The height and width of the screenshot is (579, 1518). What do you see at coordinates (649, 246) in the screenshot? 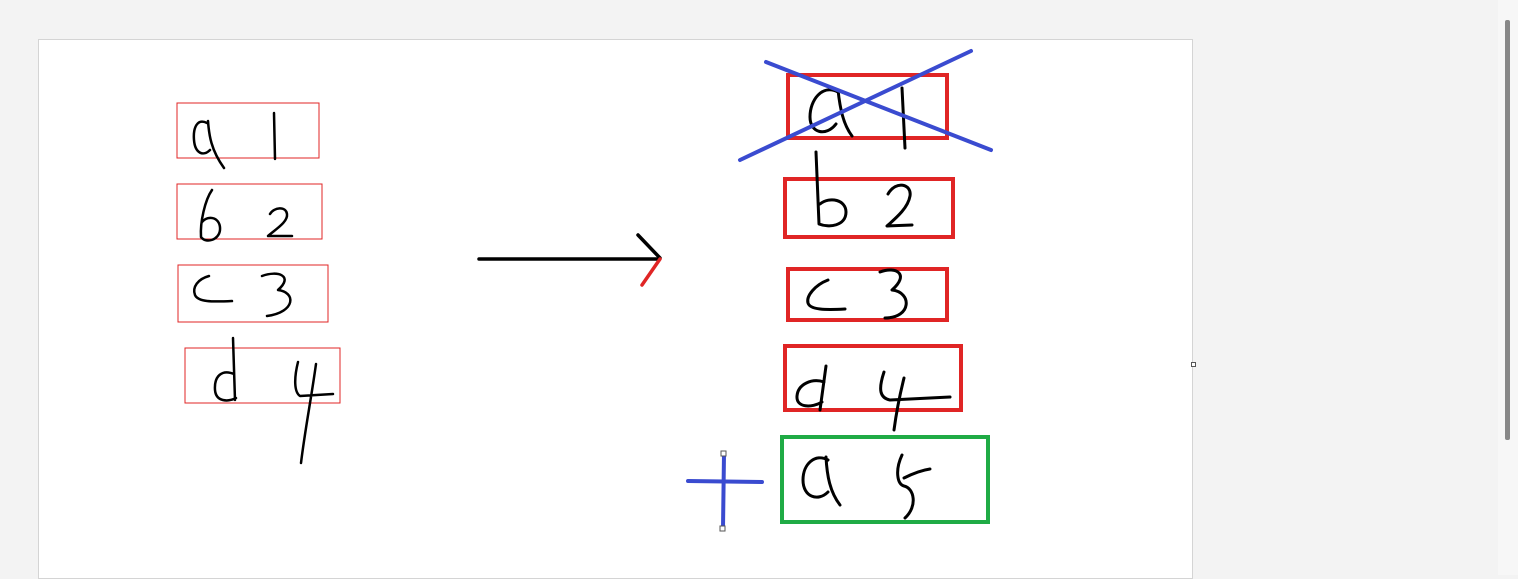
I see `arrow-head-upper` at bounding box center [649, 246].